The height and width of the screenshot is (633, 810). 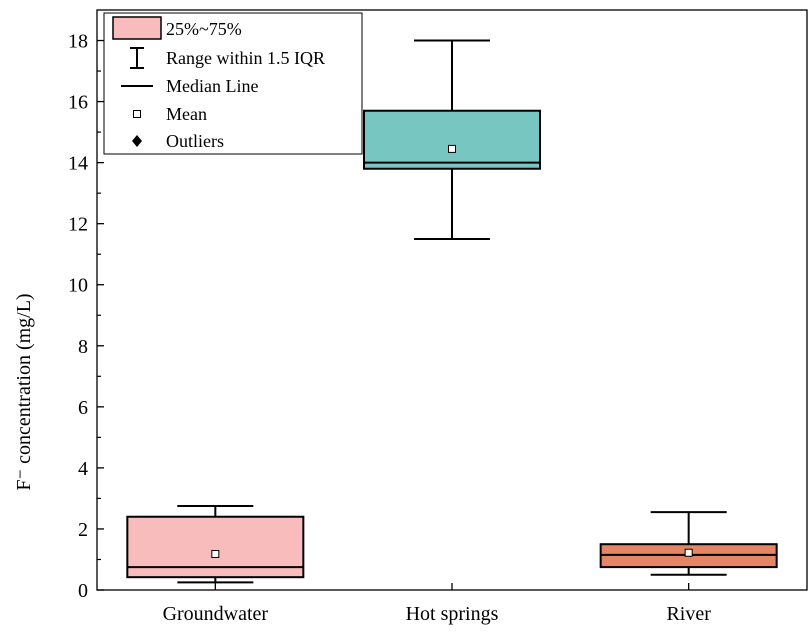 I want to click on legend-outlier-swatch, so click(x=137, y=141).